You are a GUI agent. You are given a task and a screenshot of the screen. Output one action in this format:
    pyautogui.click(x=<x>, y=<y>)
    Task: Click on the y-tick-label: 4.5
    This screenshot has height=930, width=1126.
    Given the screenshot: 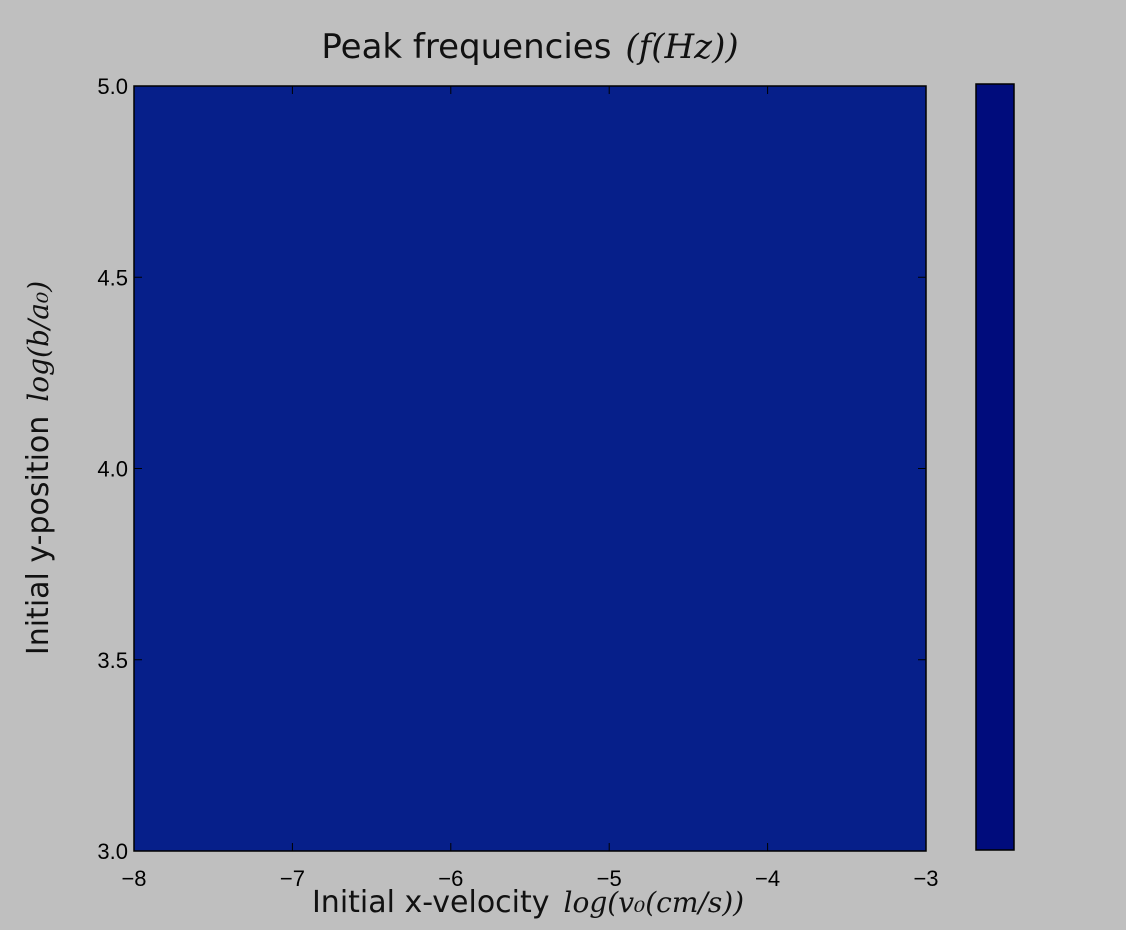 What is the action you would take?
    pyautogui.click(x=112, y=277)
    